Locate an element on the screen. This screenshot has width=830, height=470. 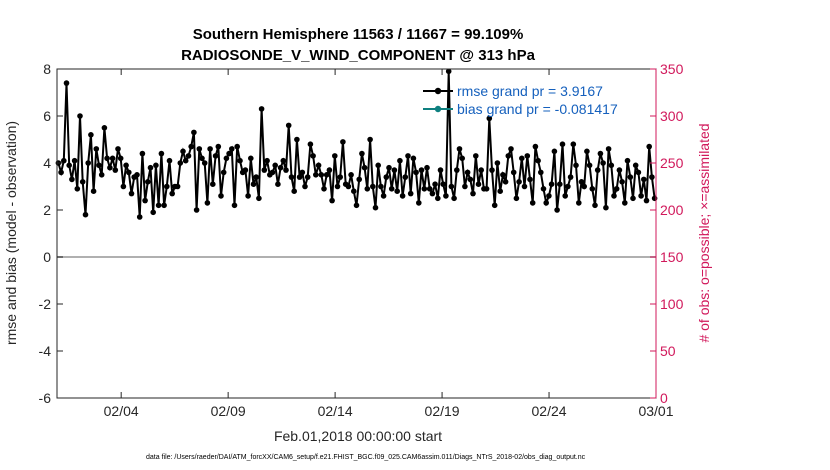
y-left-tick-label: 2 is located at coordinates (47, 210).